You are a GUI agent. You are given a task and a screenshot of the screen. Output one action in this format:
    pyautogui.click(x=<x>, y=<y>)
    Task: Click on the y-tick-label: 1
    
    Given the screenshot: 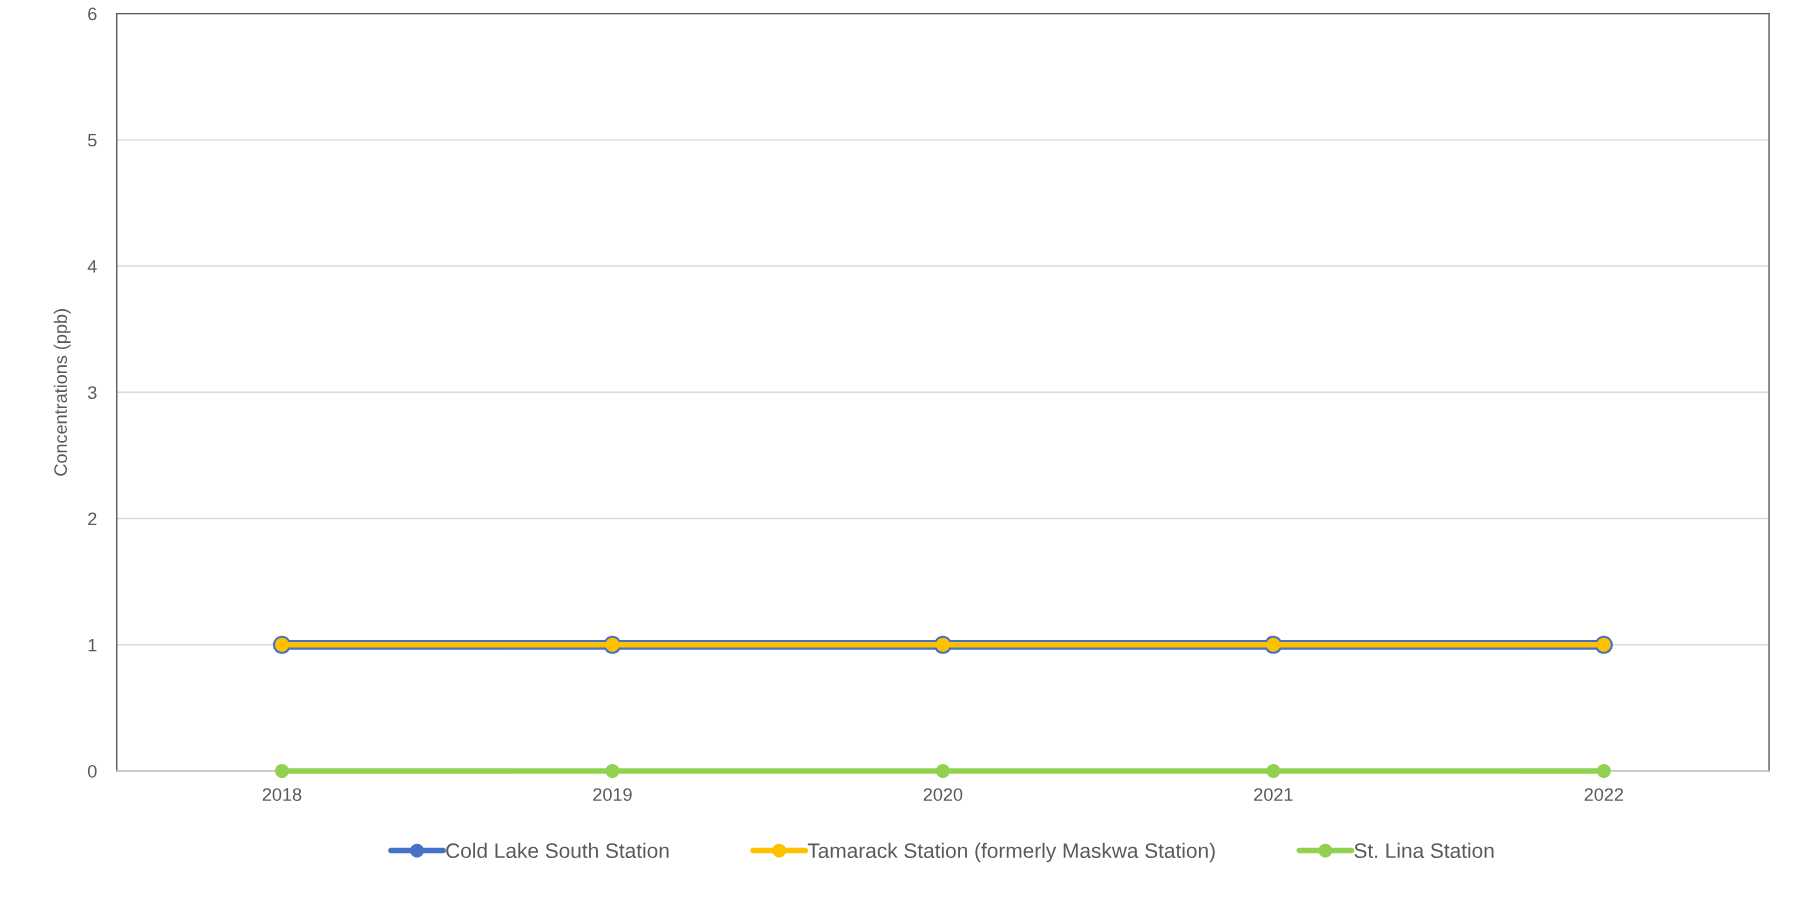 What is the action you would take?
    pyautogui.click(x=92, y=645)
    